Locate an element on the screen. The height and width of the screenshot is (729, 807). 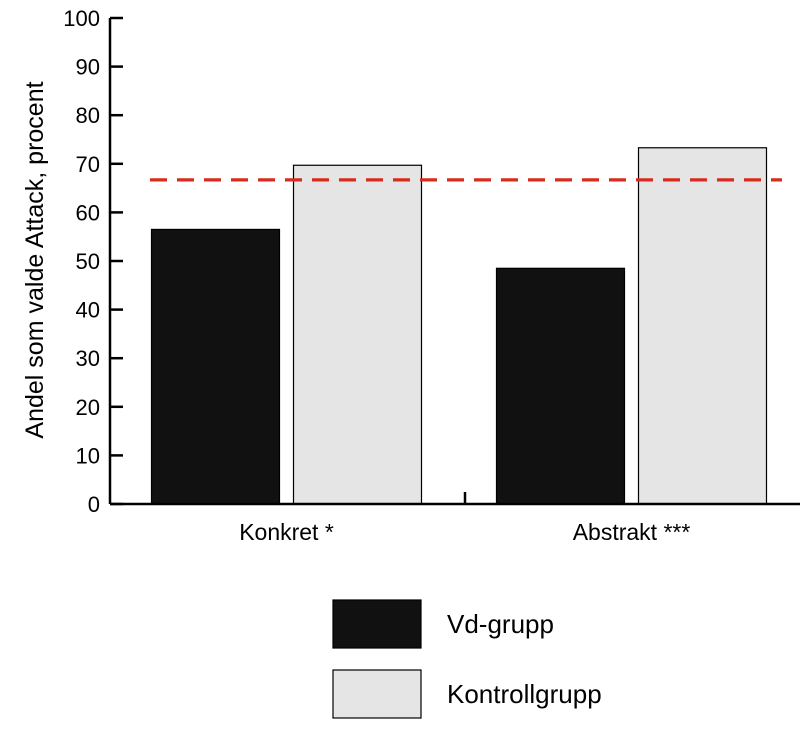
y-tick-label: 0 is located at coordinates (94, 504).